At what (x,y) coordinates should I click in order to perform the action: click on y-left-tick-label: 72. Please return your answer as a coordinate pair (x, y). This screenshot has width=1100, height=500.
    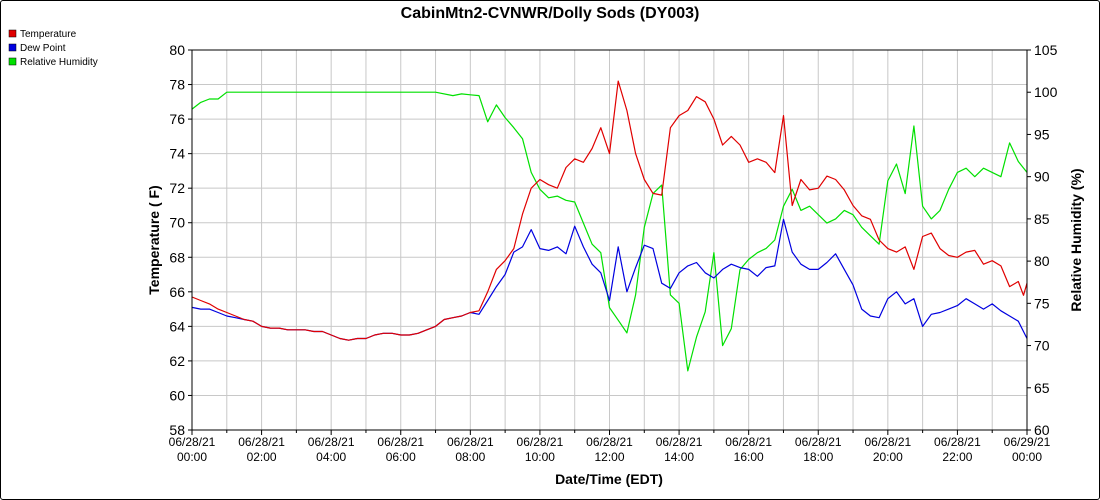
    Looking at the image, I should click on (177, 188).